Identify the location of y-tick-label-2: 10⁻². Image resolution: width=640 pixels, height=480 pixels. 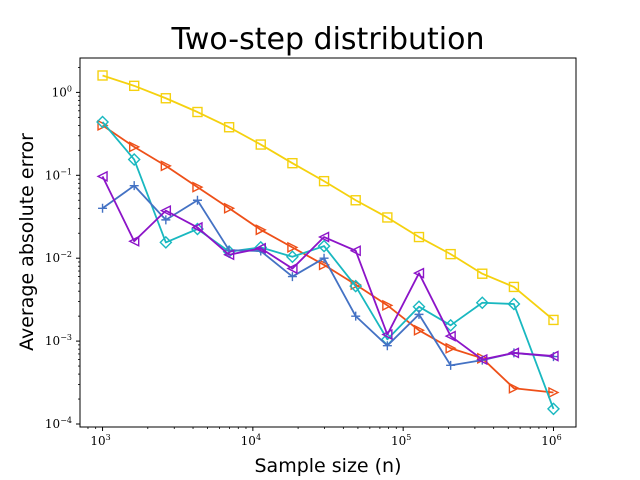
(58, 257).